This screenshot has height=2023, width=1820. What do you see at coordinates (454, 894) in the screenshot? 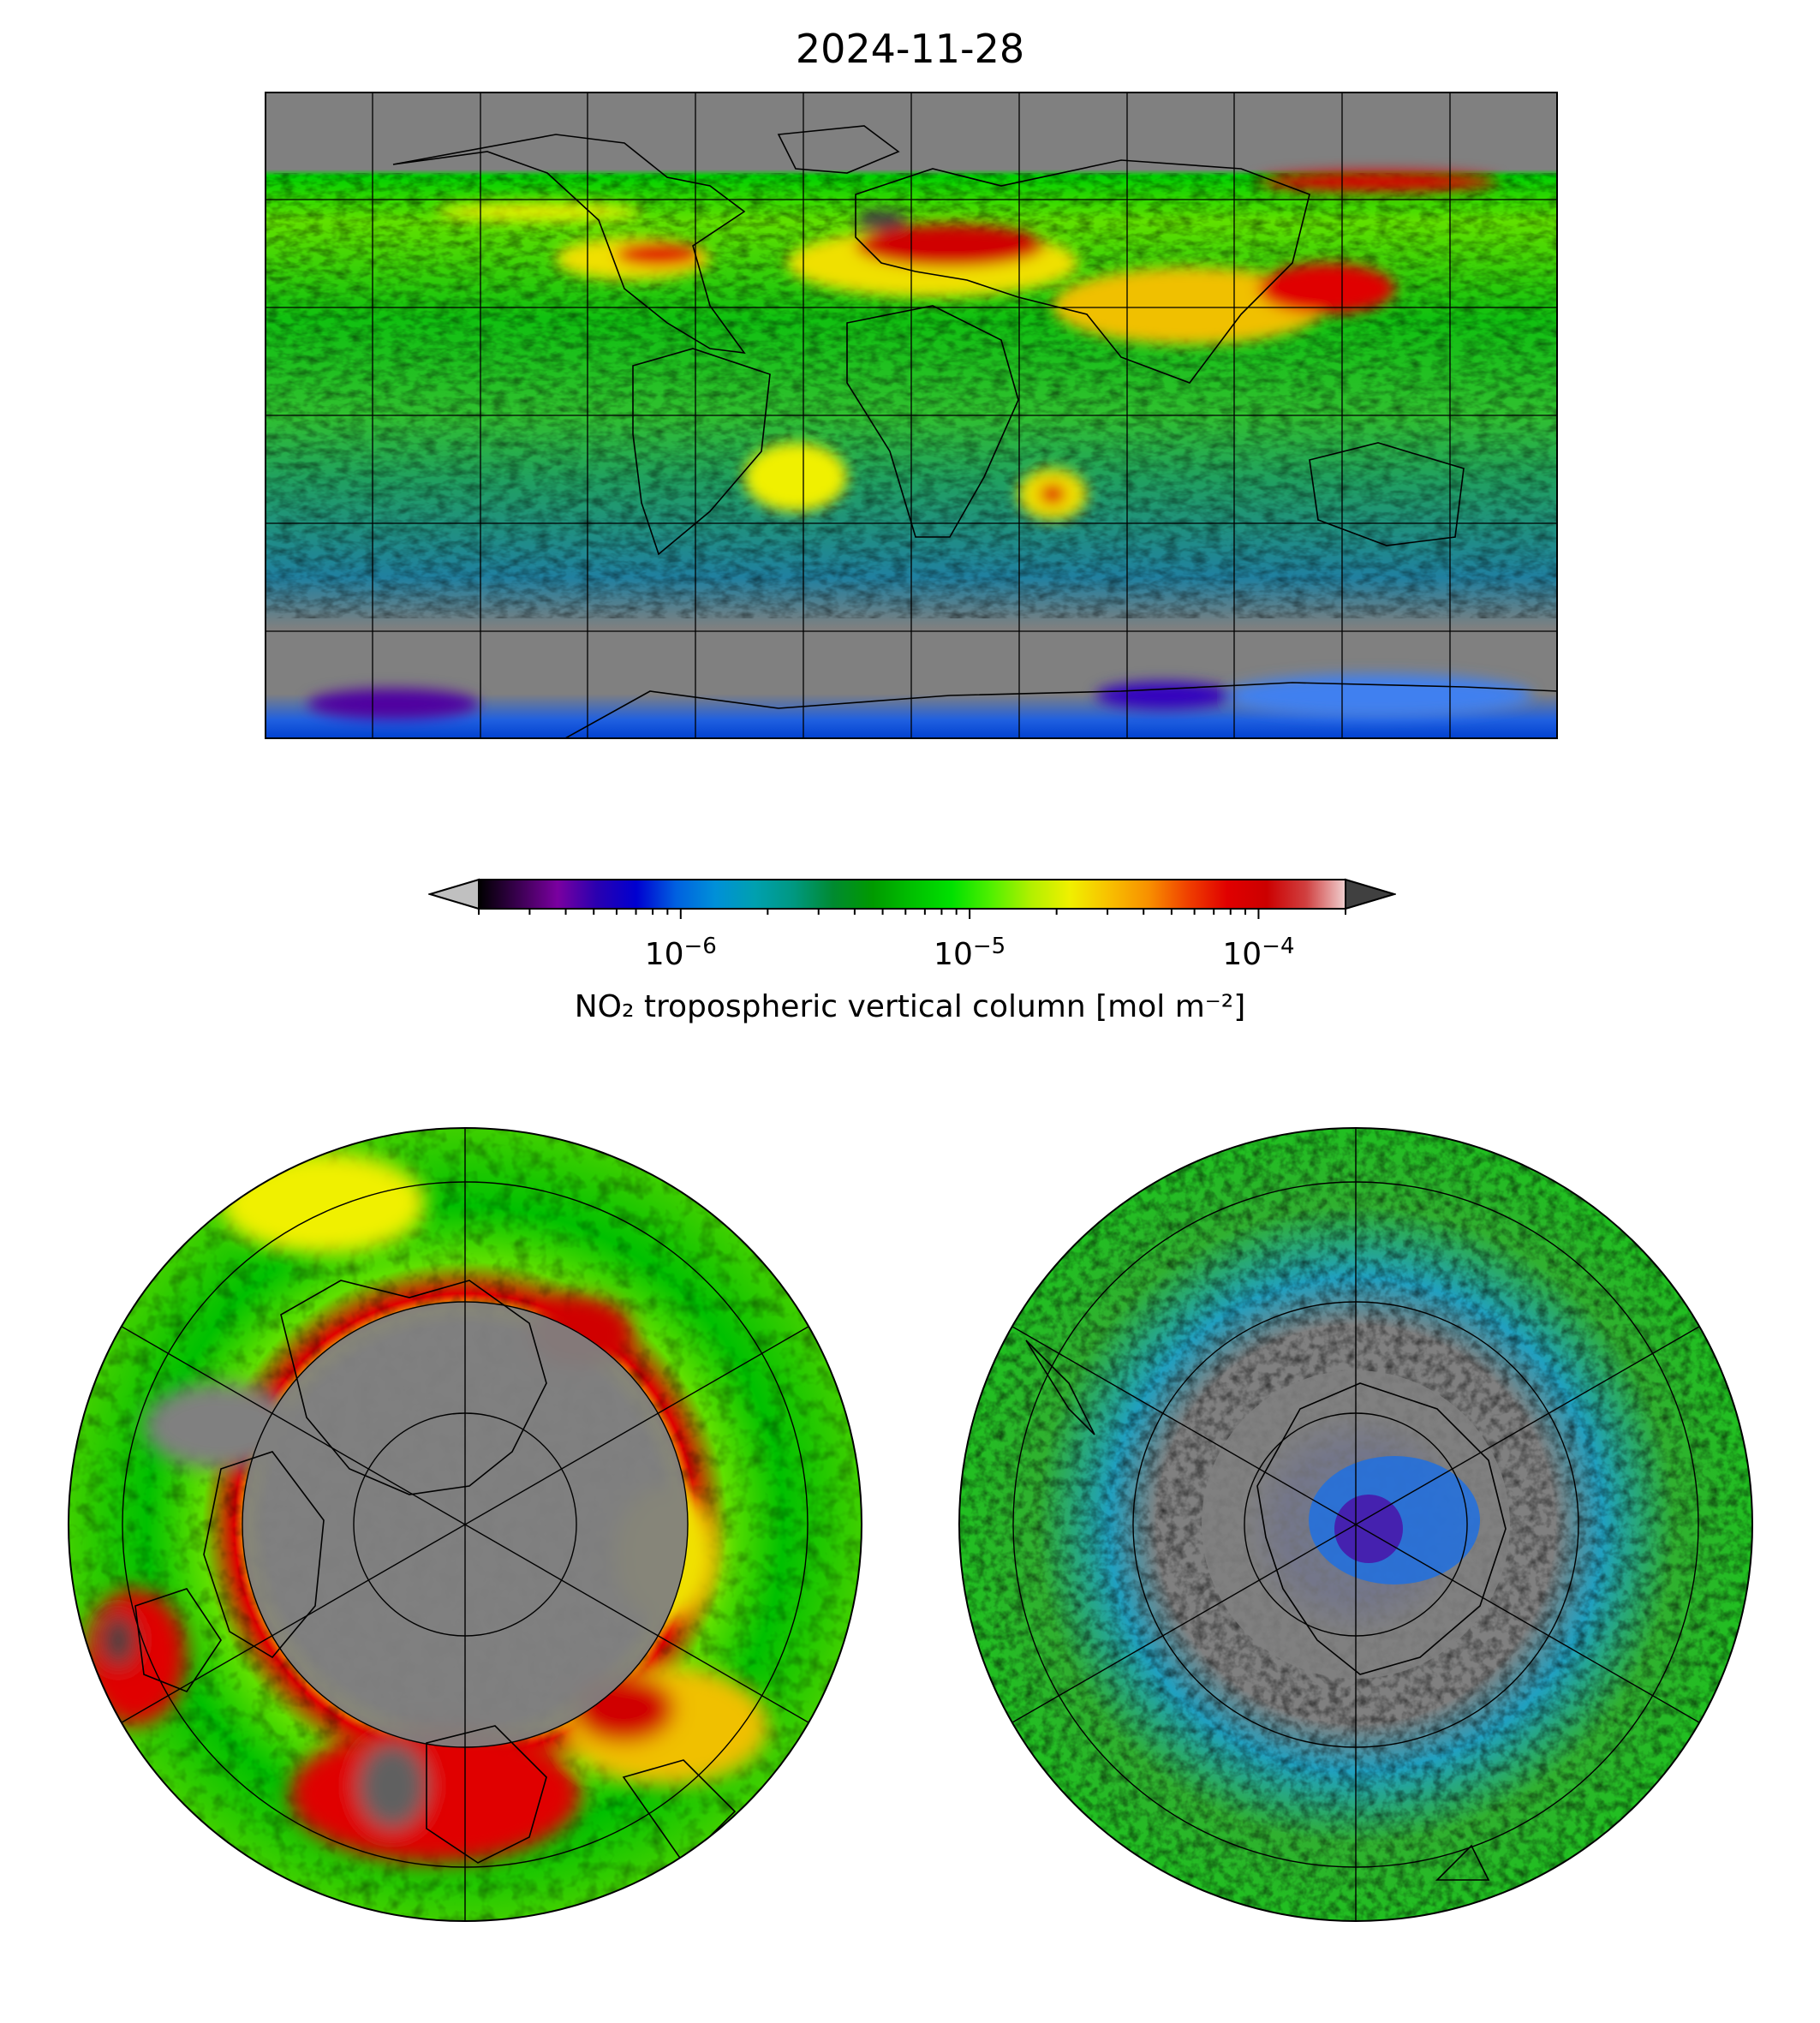
I see `colorbar-under-triangle` at bounding box center [454, 894].